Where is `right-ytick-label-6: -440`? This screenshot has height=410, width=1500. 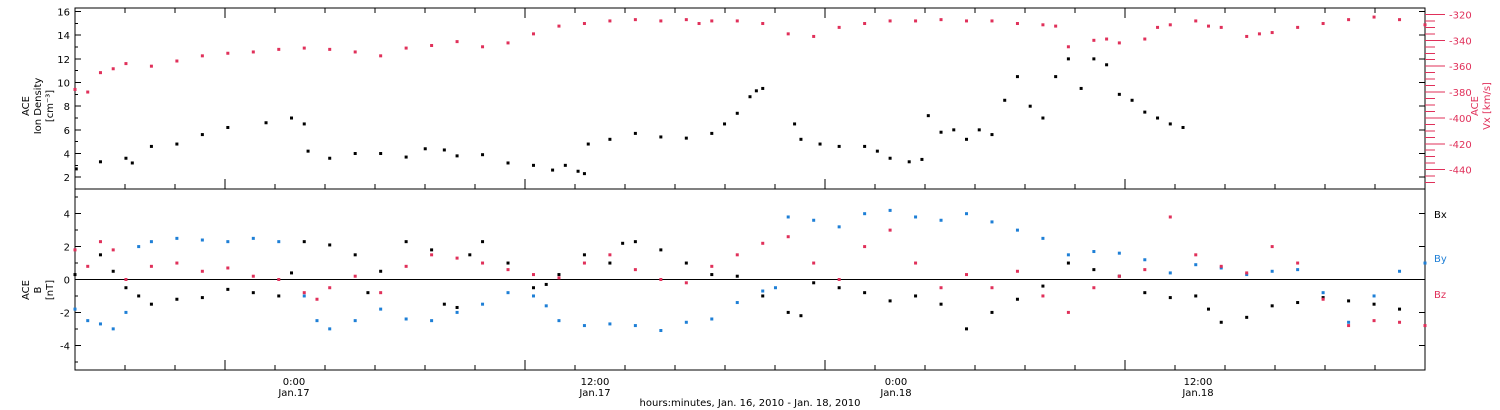
right-ytick-label-6: -440 is located at coordinates (1460, 171).